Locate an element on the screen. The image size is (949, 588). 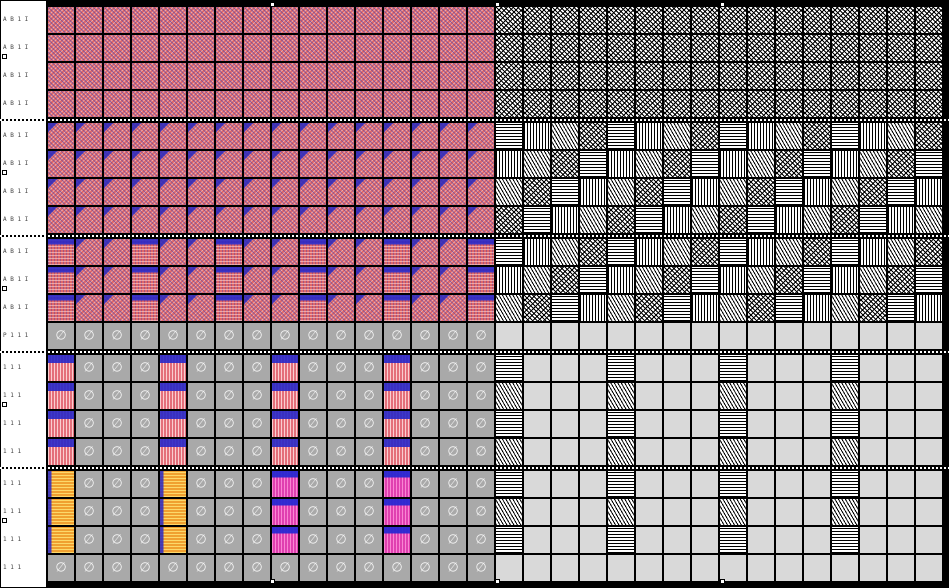
band-resize-handle is located at coordinates (4, 288).